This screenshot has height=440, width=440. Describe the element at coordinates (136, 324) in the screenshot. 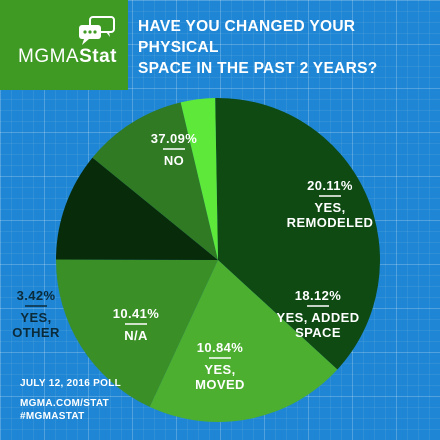

I see `slice-label-4: 10.41% N/A` at that location.